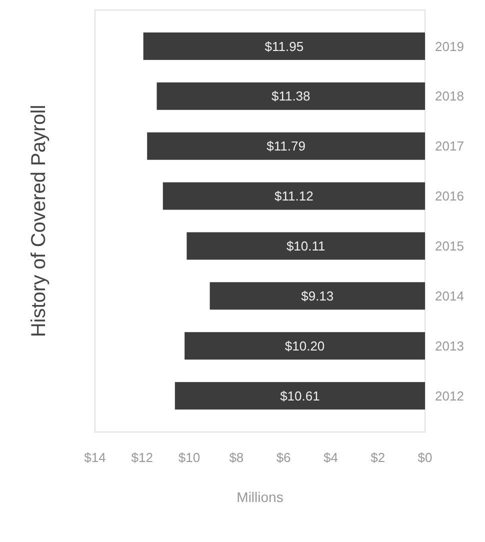  I want to click on data-label: $11.79, so click(286, 146).